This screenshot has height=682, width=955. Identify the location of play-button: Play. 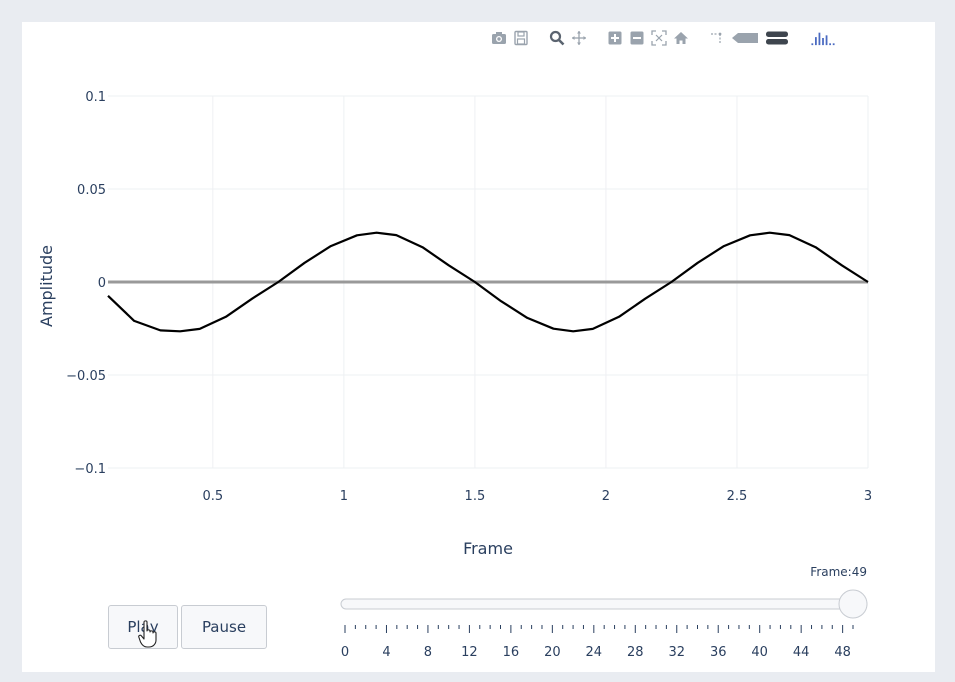
(143, 627).